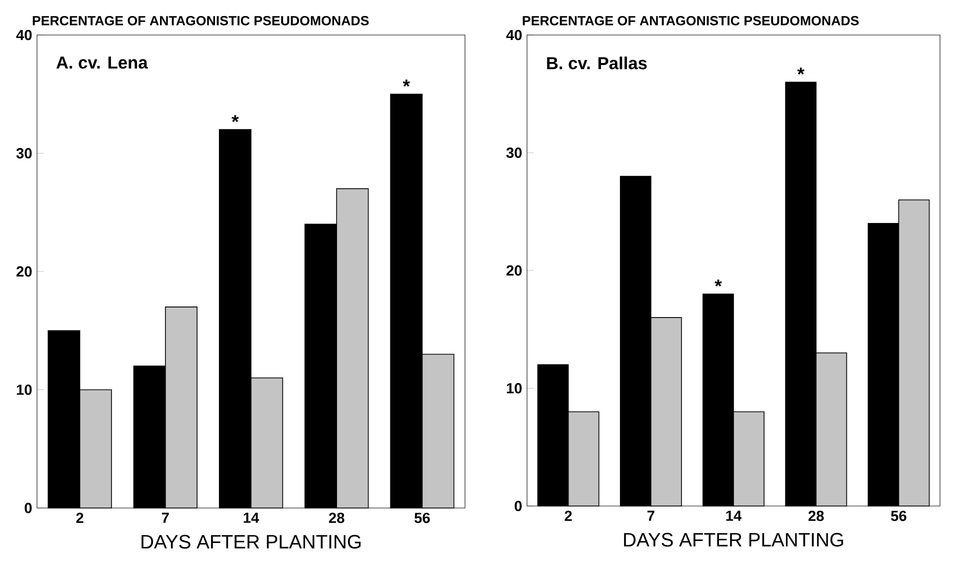  I want to click on annotation: B. cv. Pallas, so click(597, 63).